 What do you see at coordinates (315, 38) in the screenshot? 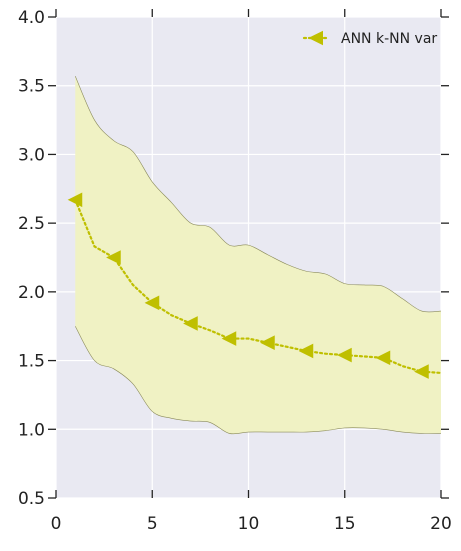
I see `legend-marker-swatch` at bounding box center [315, 38].